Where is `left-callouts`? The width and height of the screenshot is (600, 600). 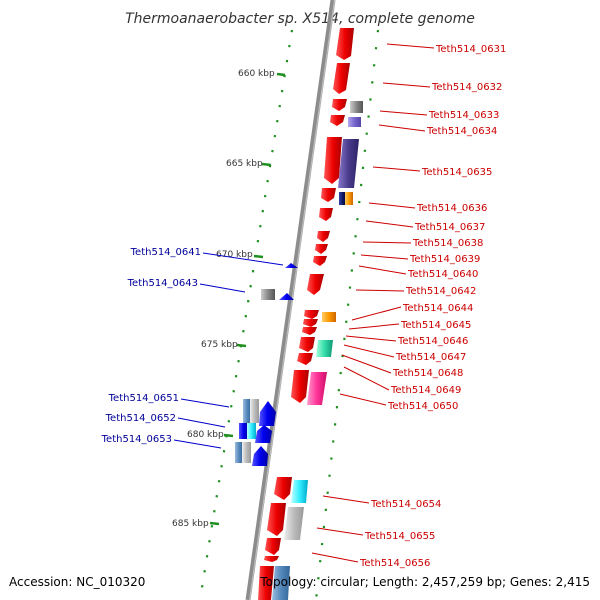
left-callouts is located at coordinates (228, 350).